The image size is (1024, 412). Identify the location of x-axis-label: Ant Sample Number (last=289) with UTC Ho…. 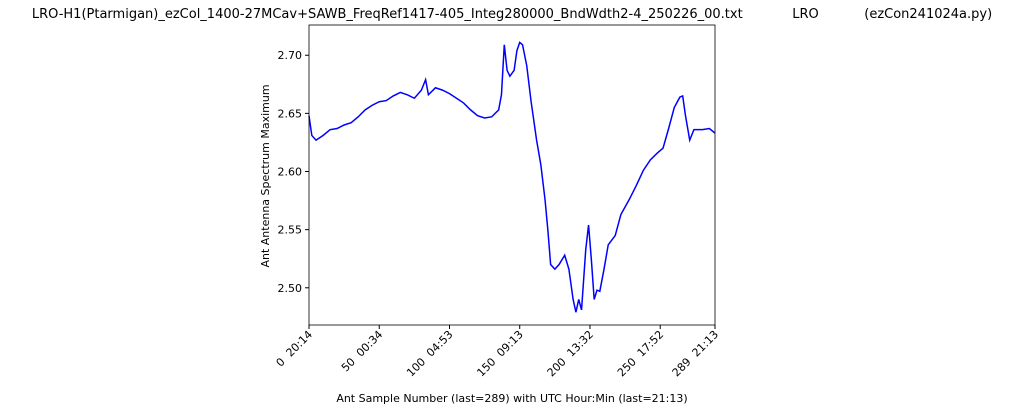
(511, 398).